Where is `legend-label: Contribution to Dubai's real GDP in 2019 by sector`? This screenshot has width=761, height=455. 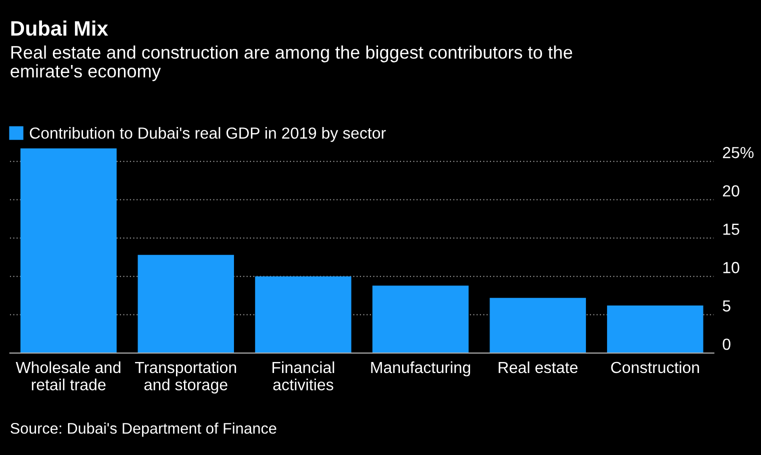
legend-label: Contribution to Dubai's real GDP in 2019 by sector is located at coordinates (208, 134).